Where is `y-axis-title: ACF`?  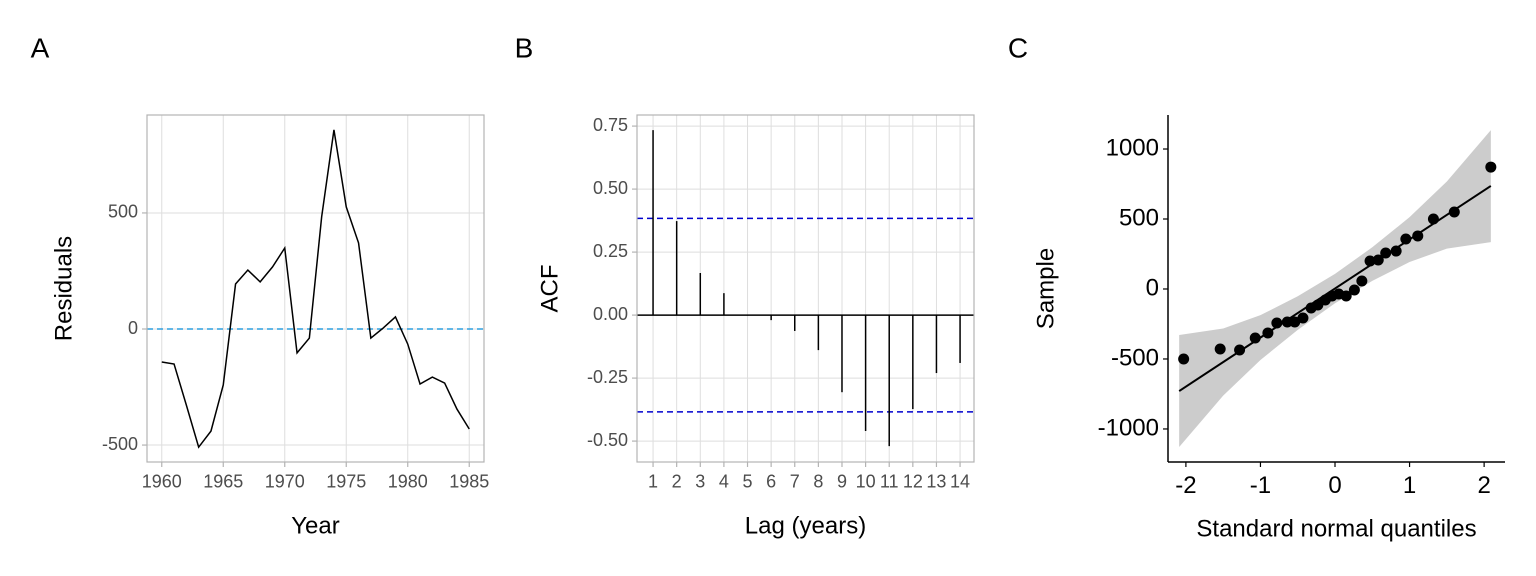 y-axis-title: ACF is located at coordinates (549, 289).